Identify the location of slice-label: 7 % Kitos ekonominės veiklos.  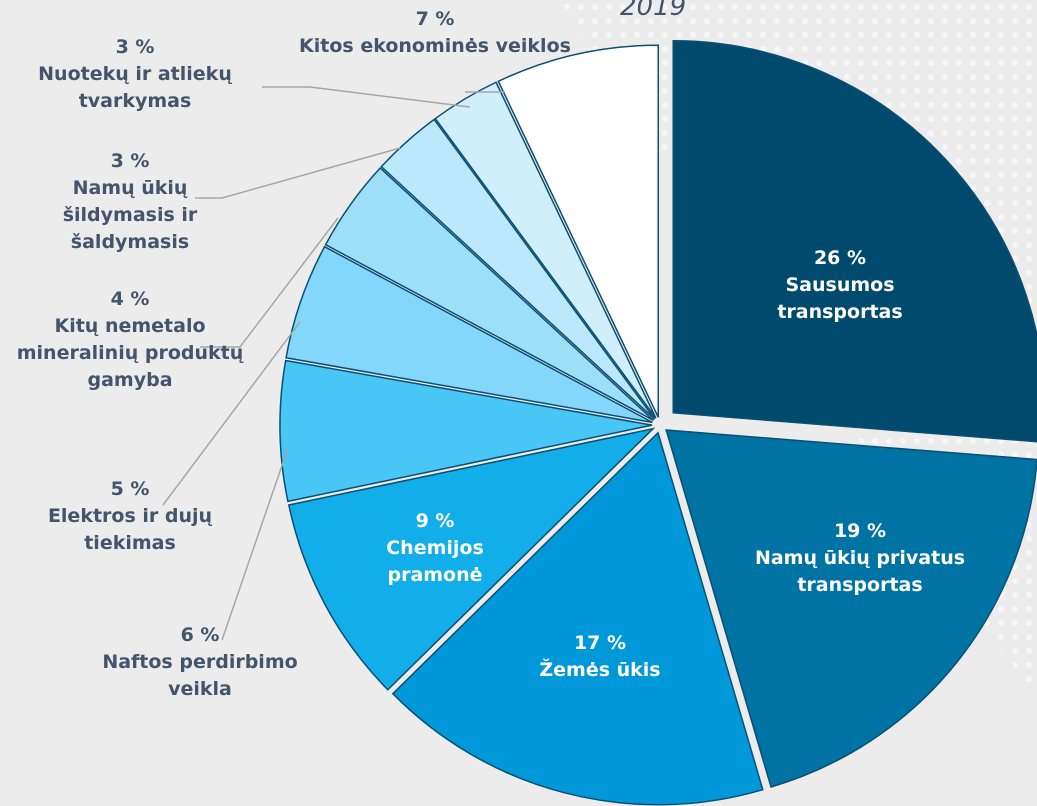
(435, 33).